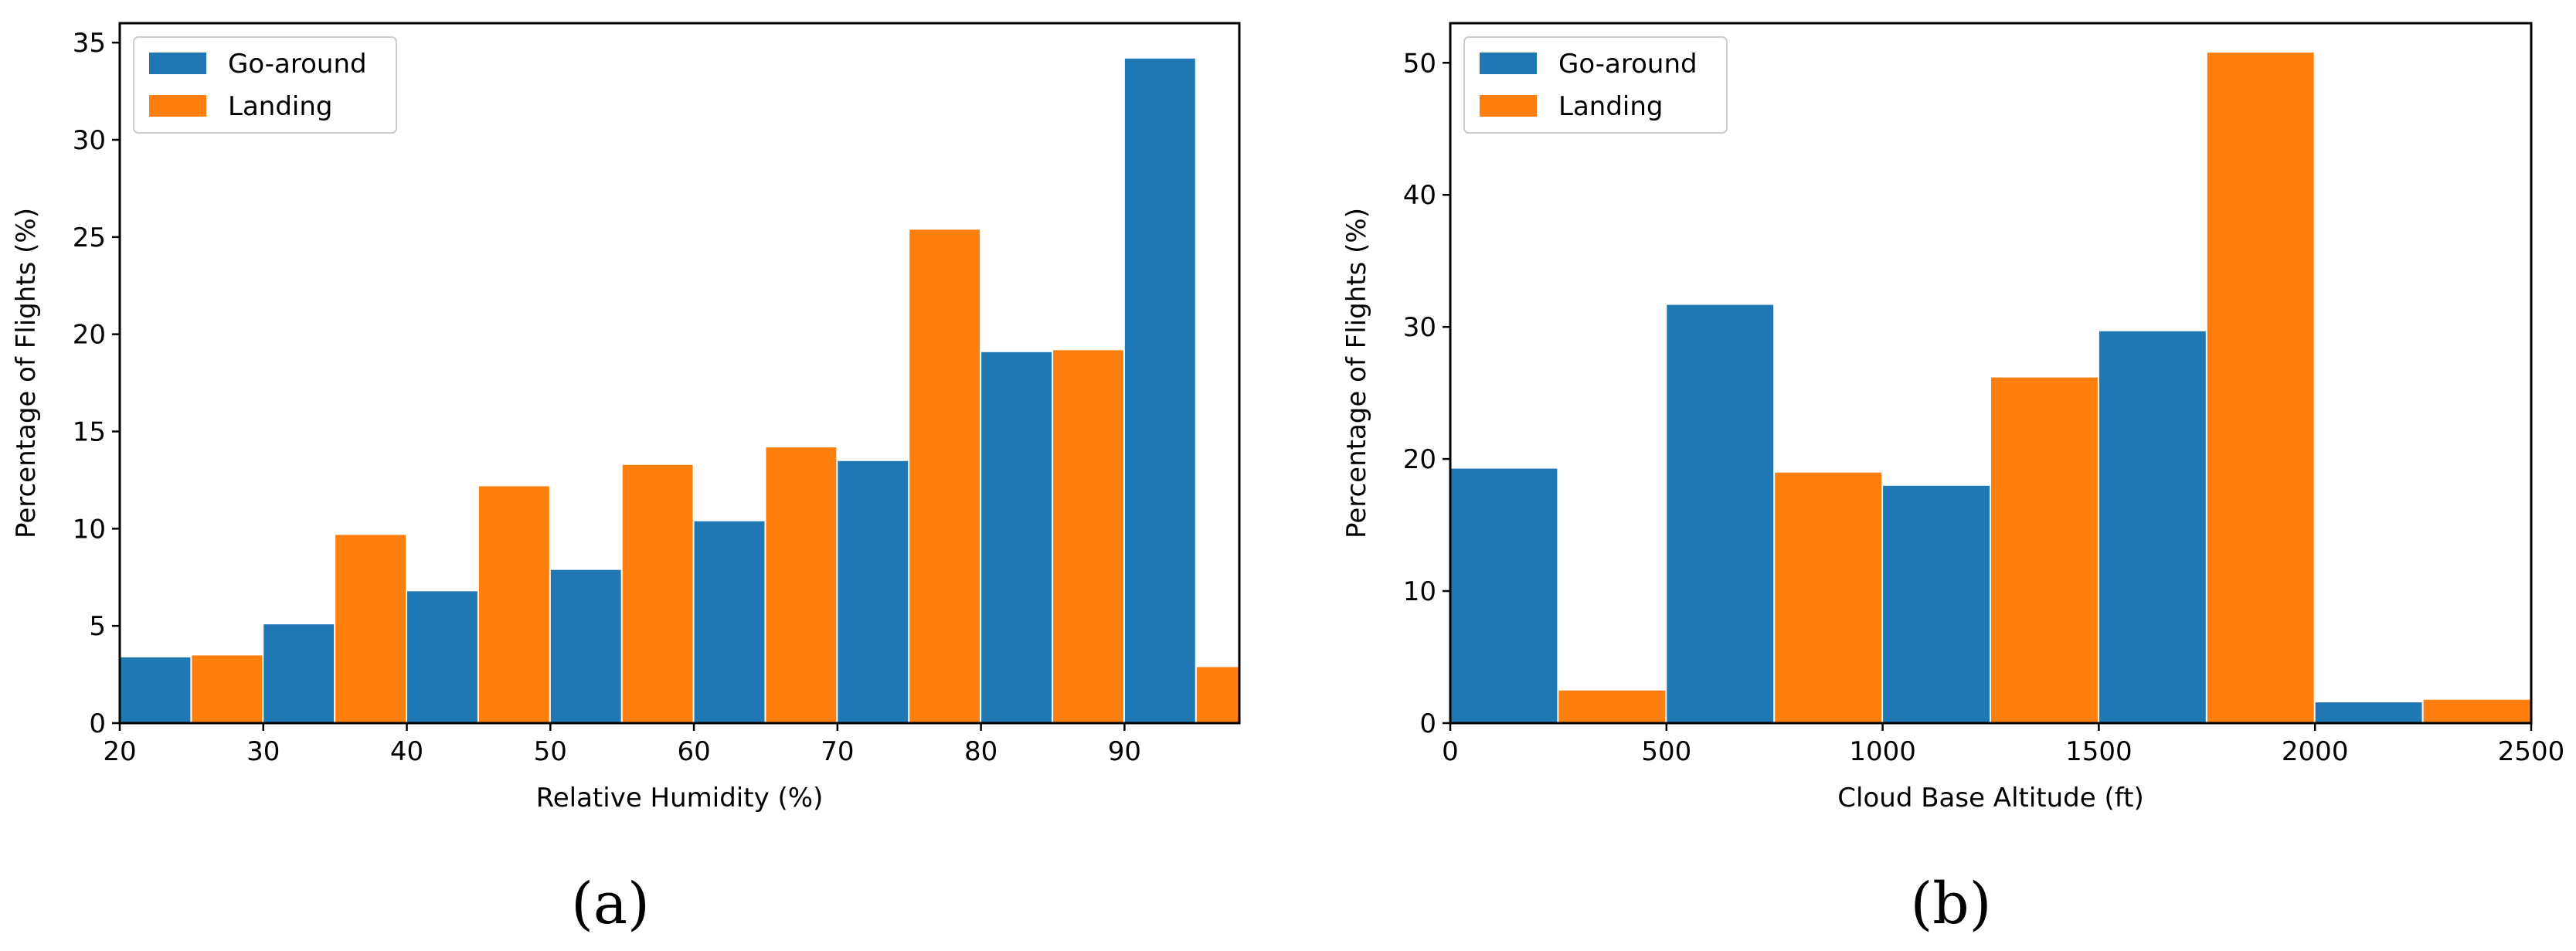  I want to click on legend-swatch-landing-b, so click(1508, 106).